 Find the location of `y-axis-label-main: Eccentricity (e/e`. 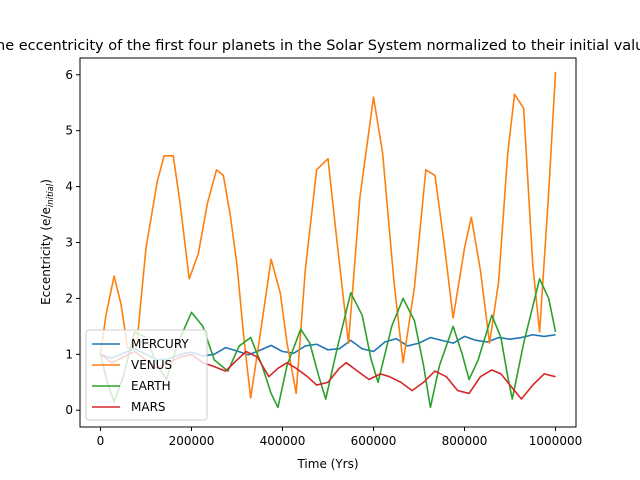

y-axis-label-main: Eccentricity (e/e is located at coordinates (46, 256).